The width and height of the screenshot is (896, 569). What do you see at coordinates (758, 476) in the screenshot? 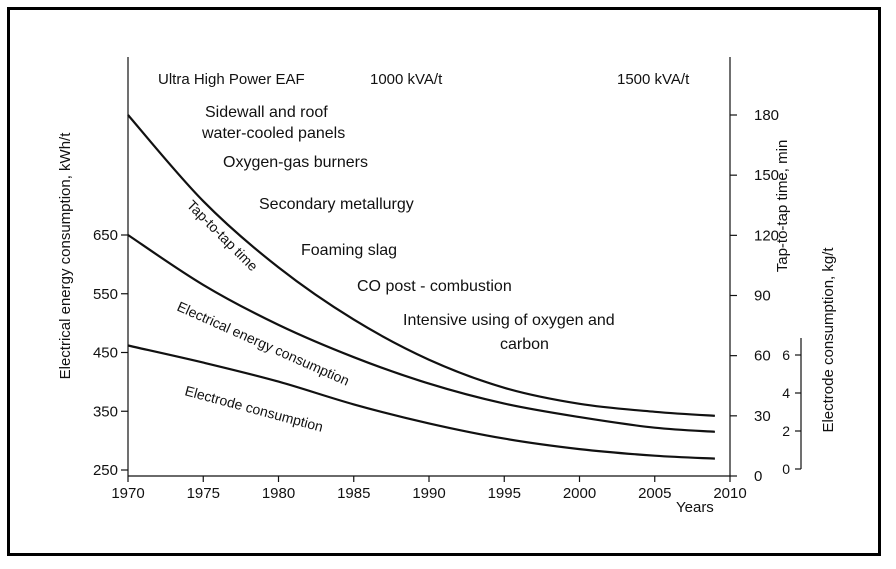
I see `right-tick-label: 0` at bounding box center [758, 476].